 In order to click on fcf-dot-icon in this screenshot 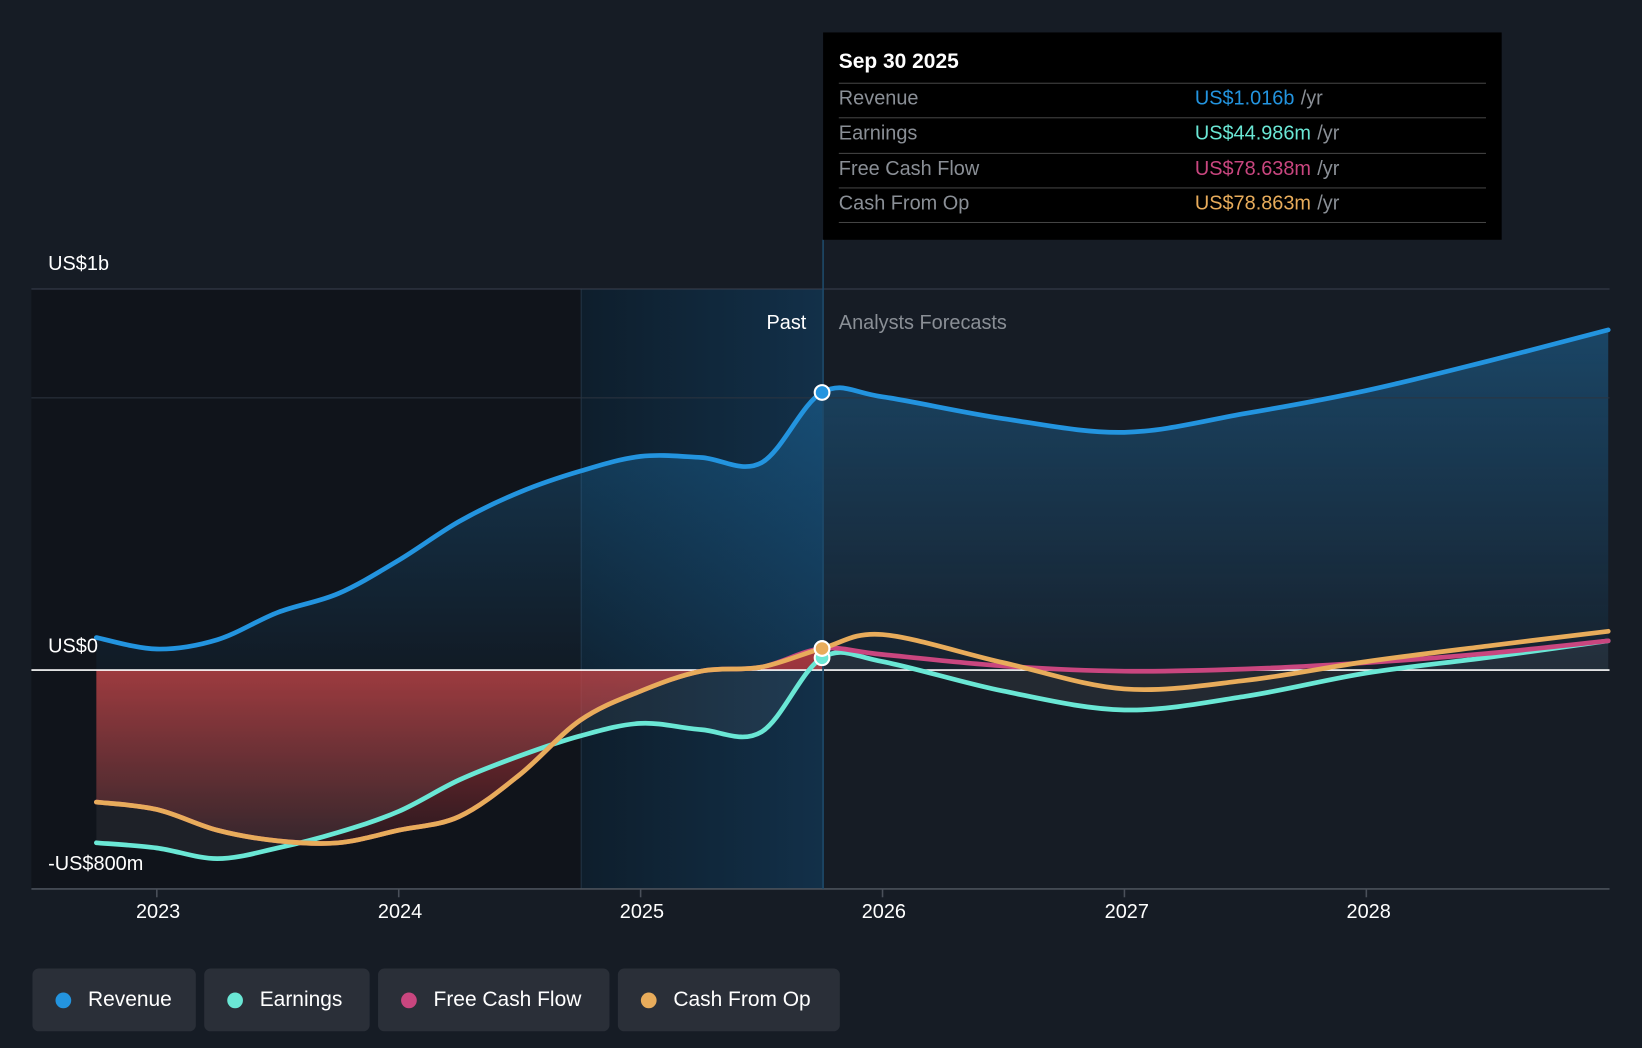, I will do `click(409, 1000)`.